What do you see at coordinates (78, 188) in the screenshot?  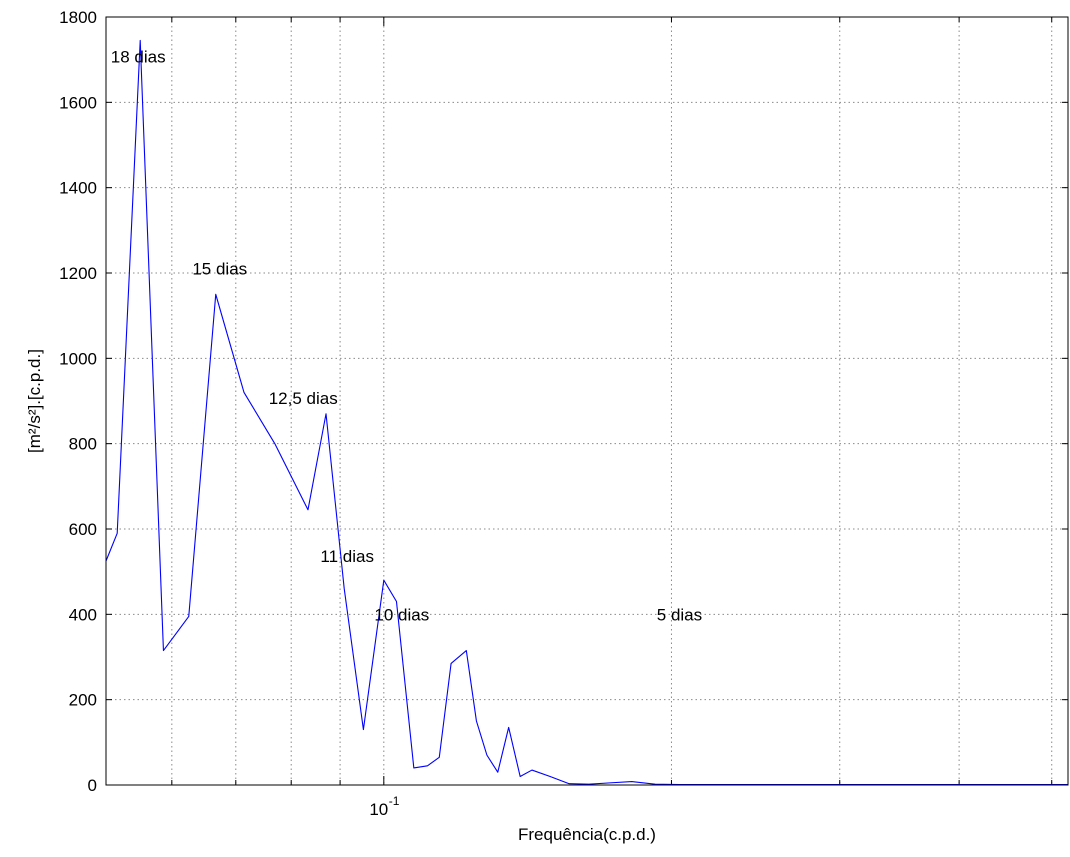 I see `y-tick-label: 1400` at bounding box center [78, 188].